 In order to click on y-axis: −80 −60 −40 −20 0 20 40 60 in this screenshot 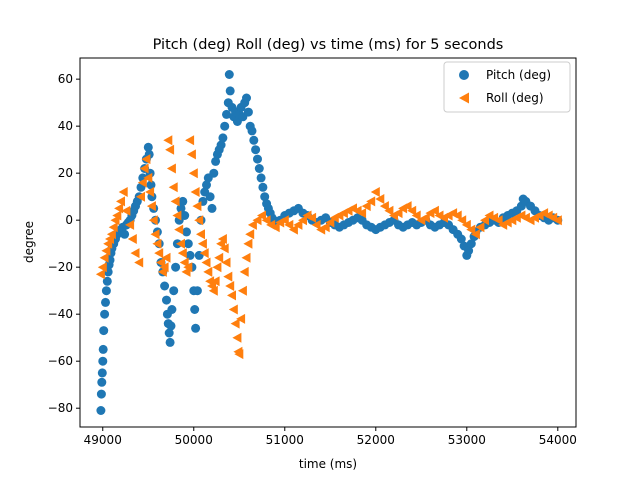, I will do `click(64, 243)`.